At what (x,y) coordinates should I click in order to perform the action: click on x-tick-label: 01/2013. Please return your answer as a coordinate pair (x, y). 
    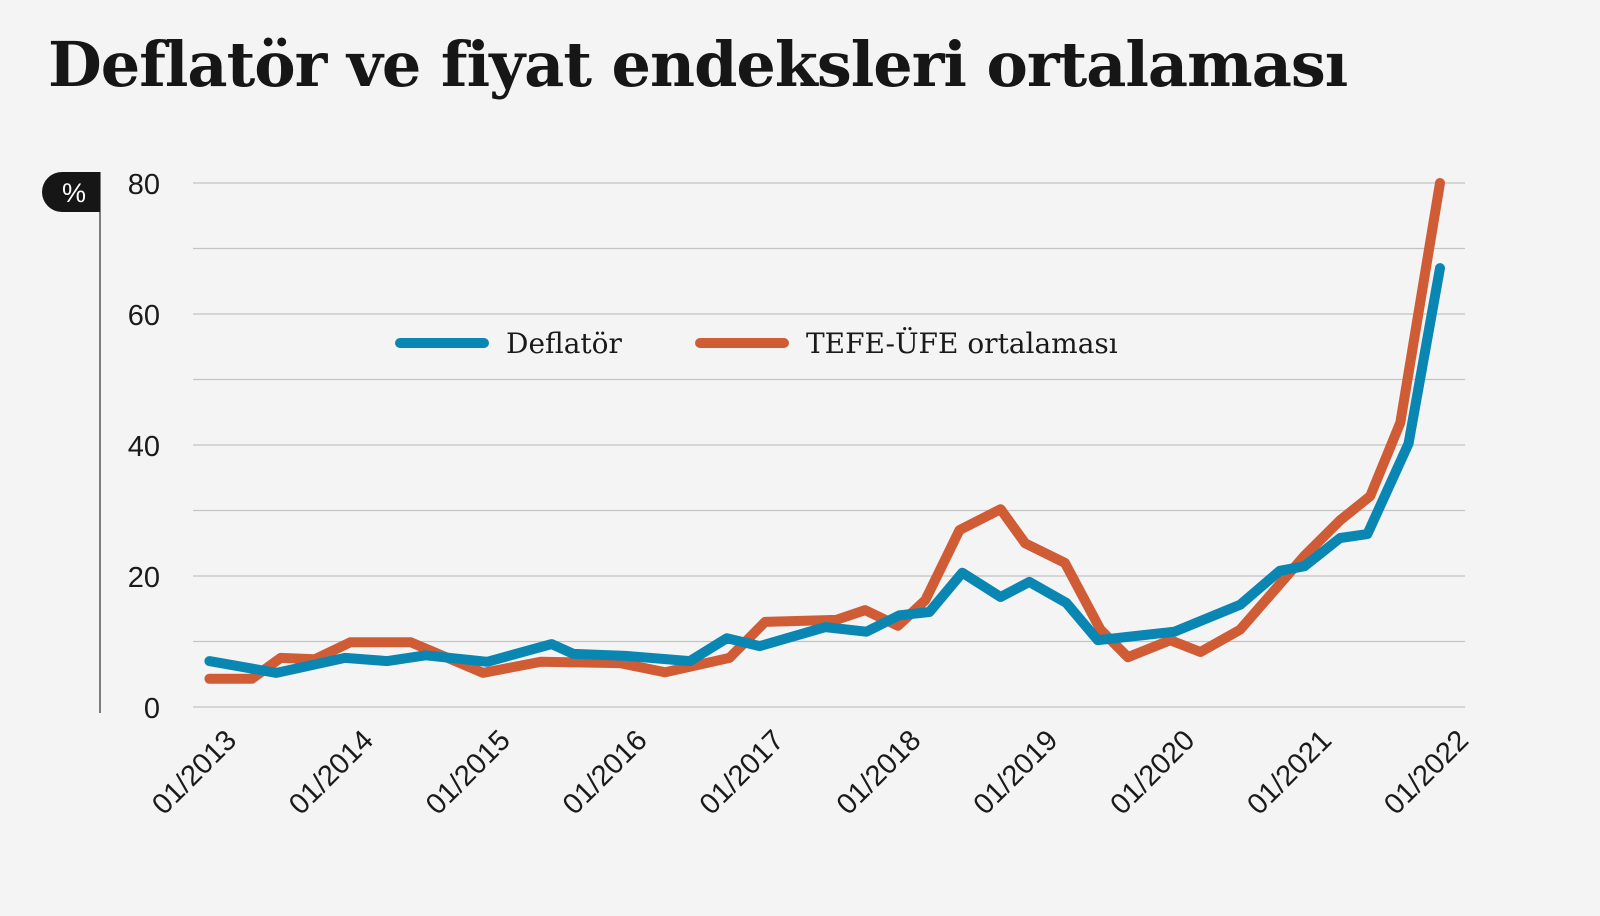
    Looking at the image, I should click on (194, 772).